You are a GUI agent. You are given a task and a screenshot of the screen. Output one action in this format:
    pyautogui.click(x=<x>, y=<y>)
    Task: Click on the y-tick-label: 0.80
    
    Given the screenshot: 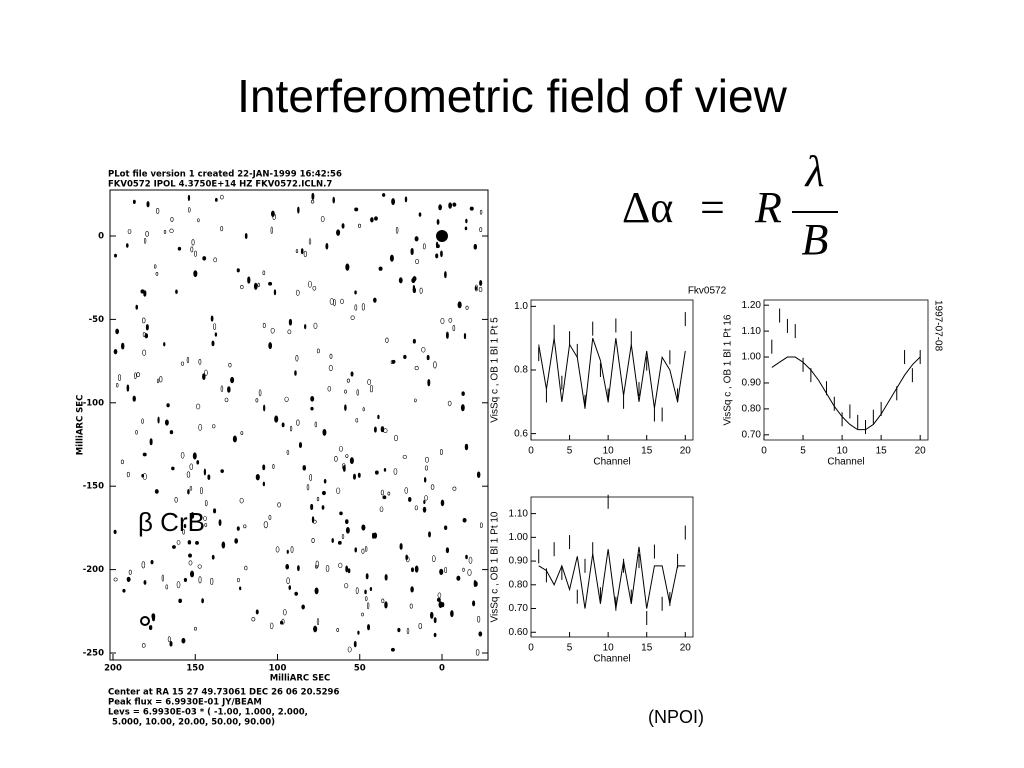 What is the action you would take?
    pyautogui.click(x=752, y=409)
    